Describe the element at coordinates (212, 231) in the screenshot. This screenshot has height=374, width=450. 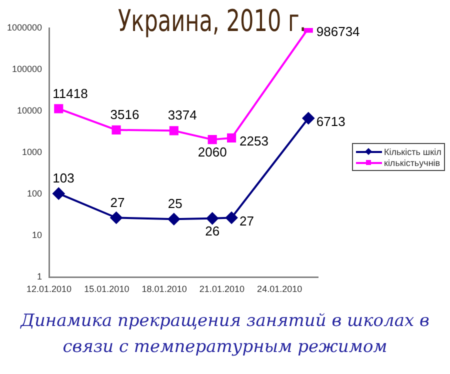
I see `data-label: 26` at that location.